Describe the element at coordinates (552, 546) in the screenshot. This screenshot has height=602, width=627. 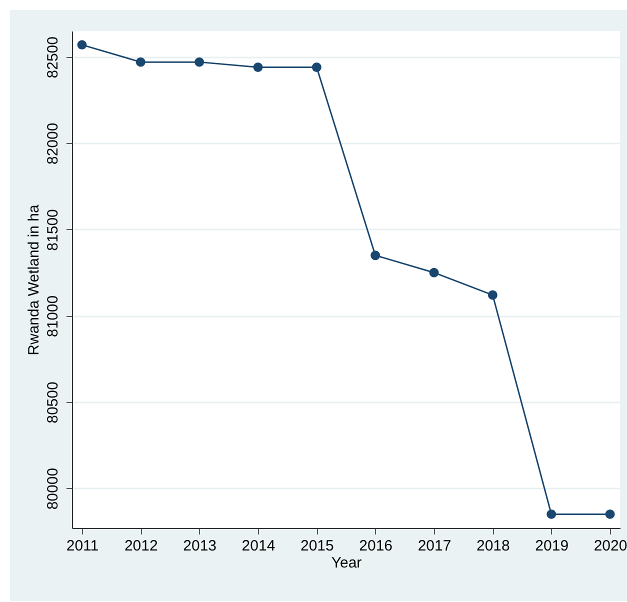
I see `x-tick-label: 2019` at that location.